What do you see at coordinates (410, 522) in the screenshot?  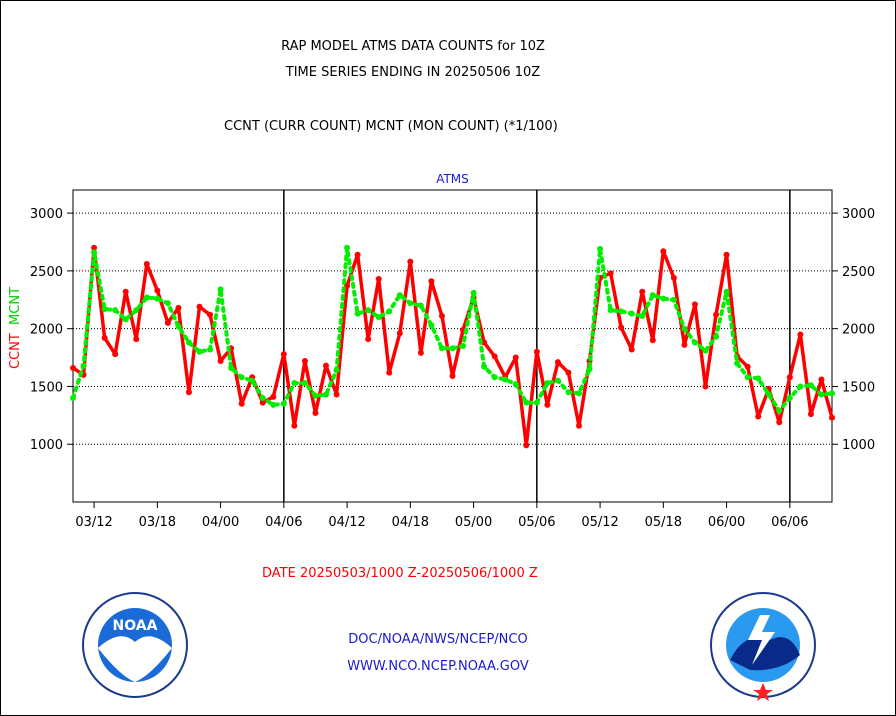 I see `x-tick-label: 04/18` at bounding box center [410, 522].